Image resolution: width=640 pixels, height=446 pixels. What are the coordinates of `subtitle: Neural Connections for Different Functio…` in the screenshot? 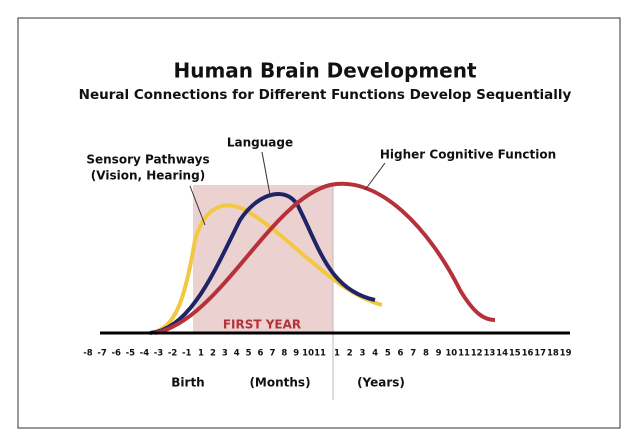 It's located at (325, 95).